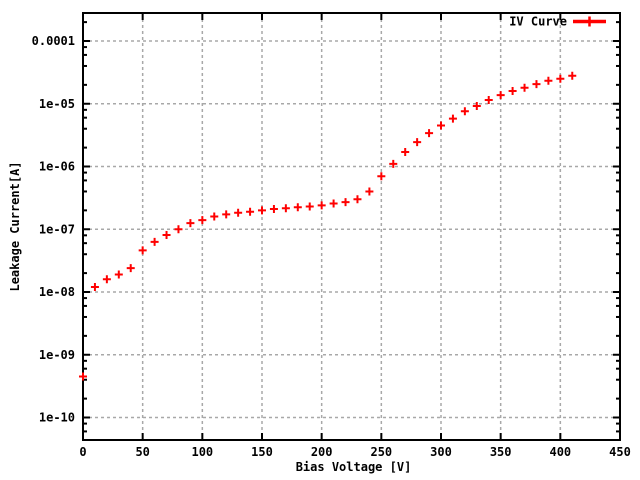  Describe the element at coordinates (538, 22) in the screenshot. I see `legend-label: IV Curve` at that location.